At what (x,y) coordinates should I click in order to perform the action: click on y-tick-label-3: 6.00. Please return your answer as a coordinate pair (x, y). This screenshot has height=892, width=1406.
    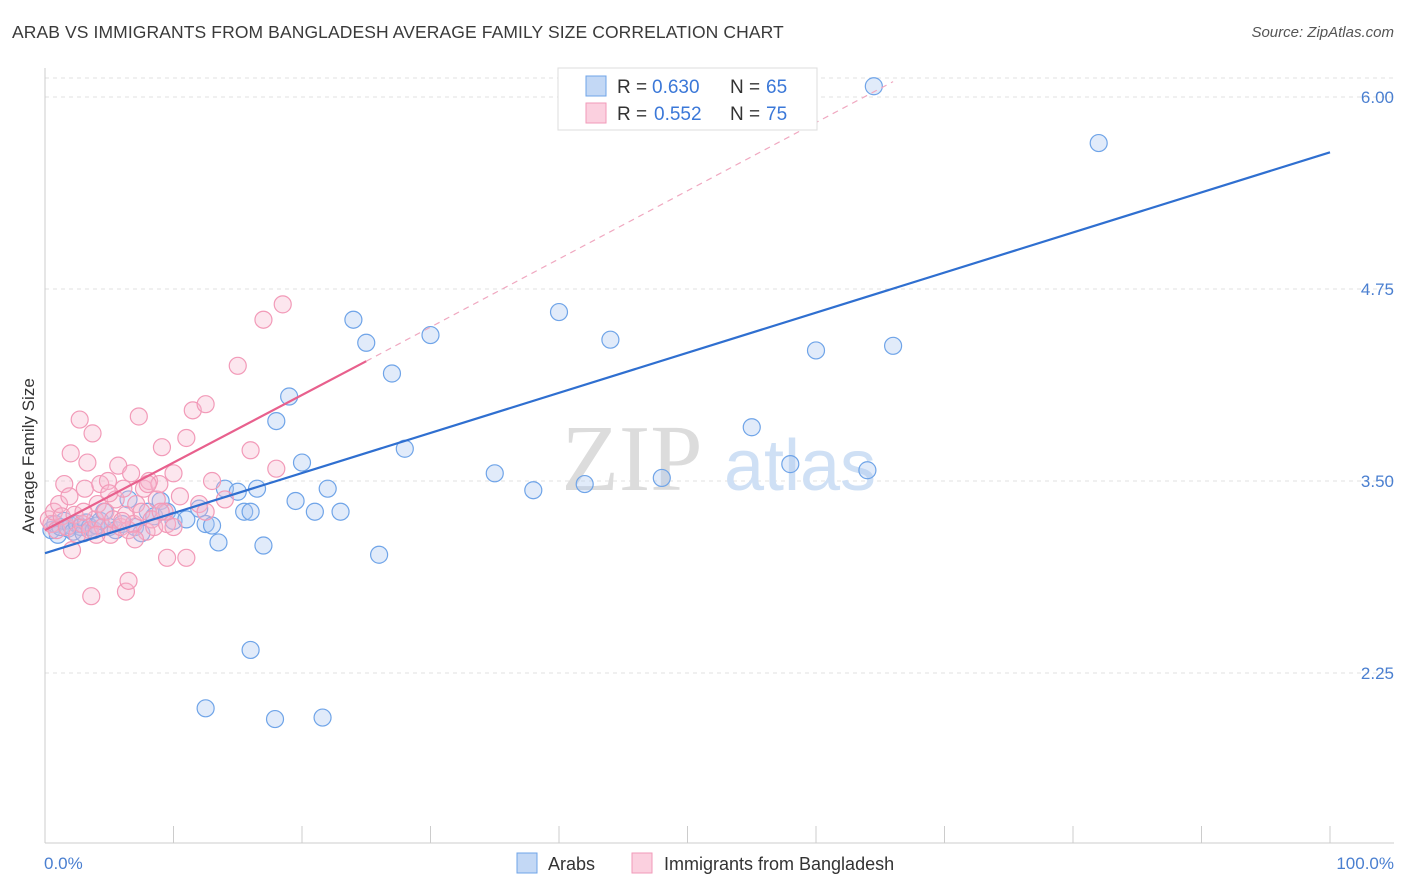
    Looking at the image, I should click on (1377, 97).